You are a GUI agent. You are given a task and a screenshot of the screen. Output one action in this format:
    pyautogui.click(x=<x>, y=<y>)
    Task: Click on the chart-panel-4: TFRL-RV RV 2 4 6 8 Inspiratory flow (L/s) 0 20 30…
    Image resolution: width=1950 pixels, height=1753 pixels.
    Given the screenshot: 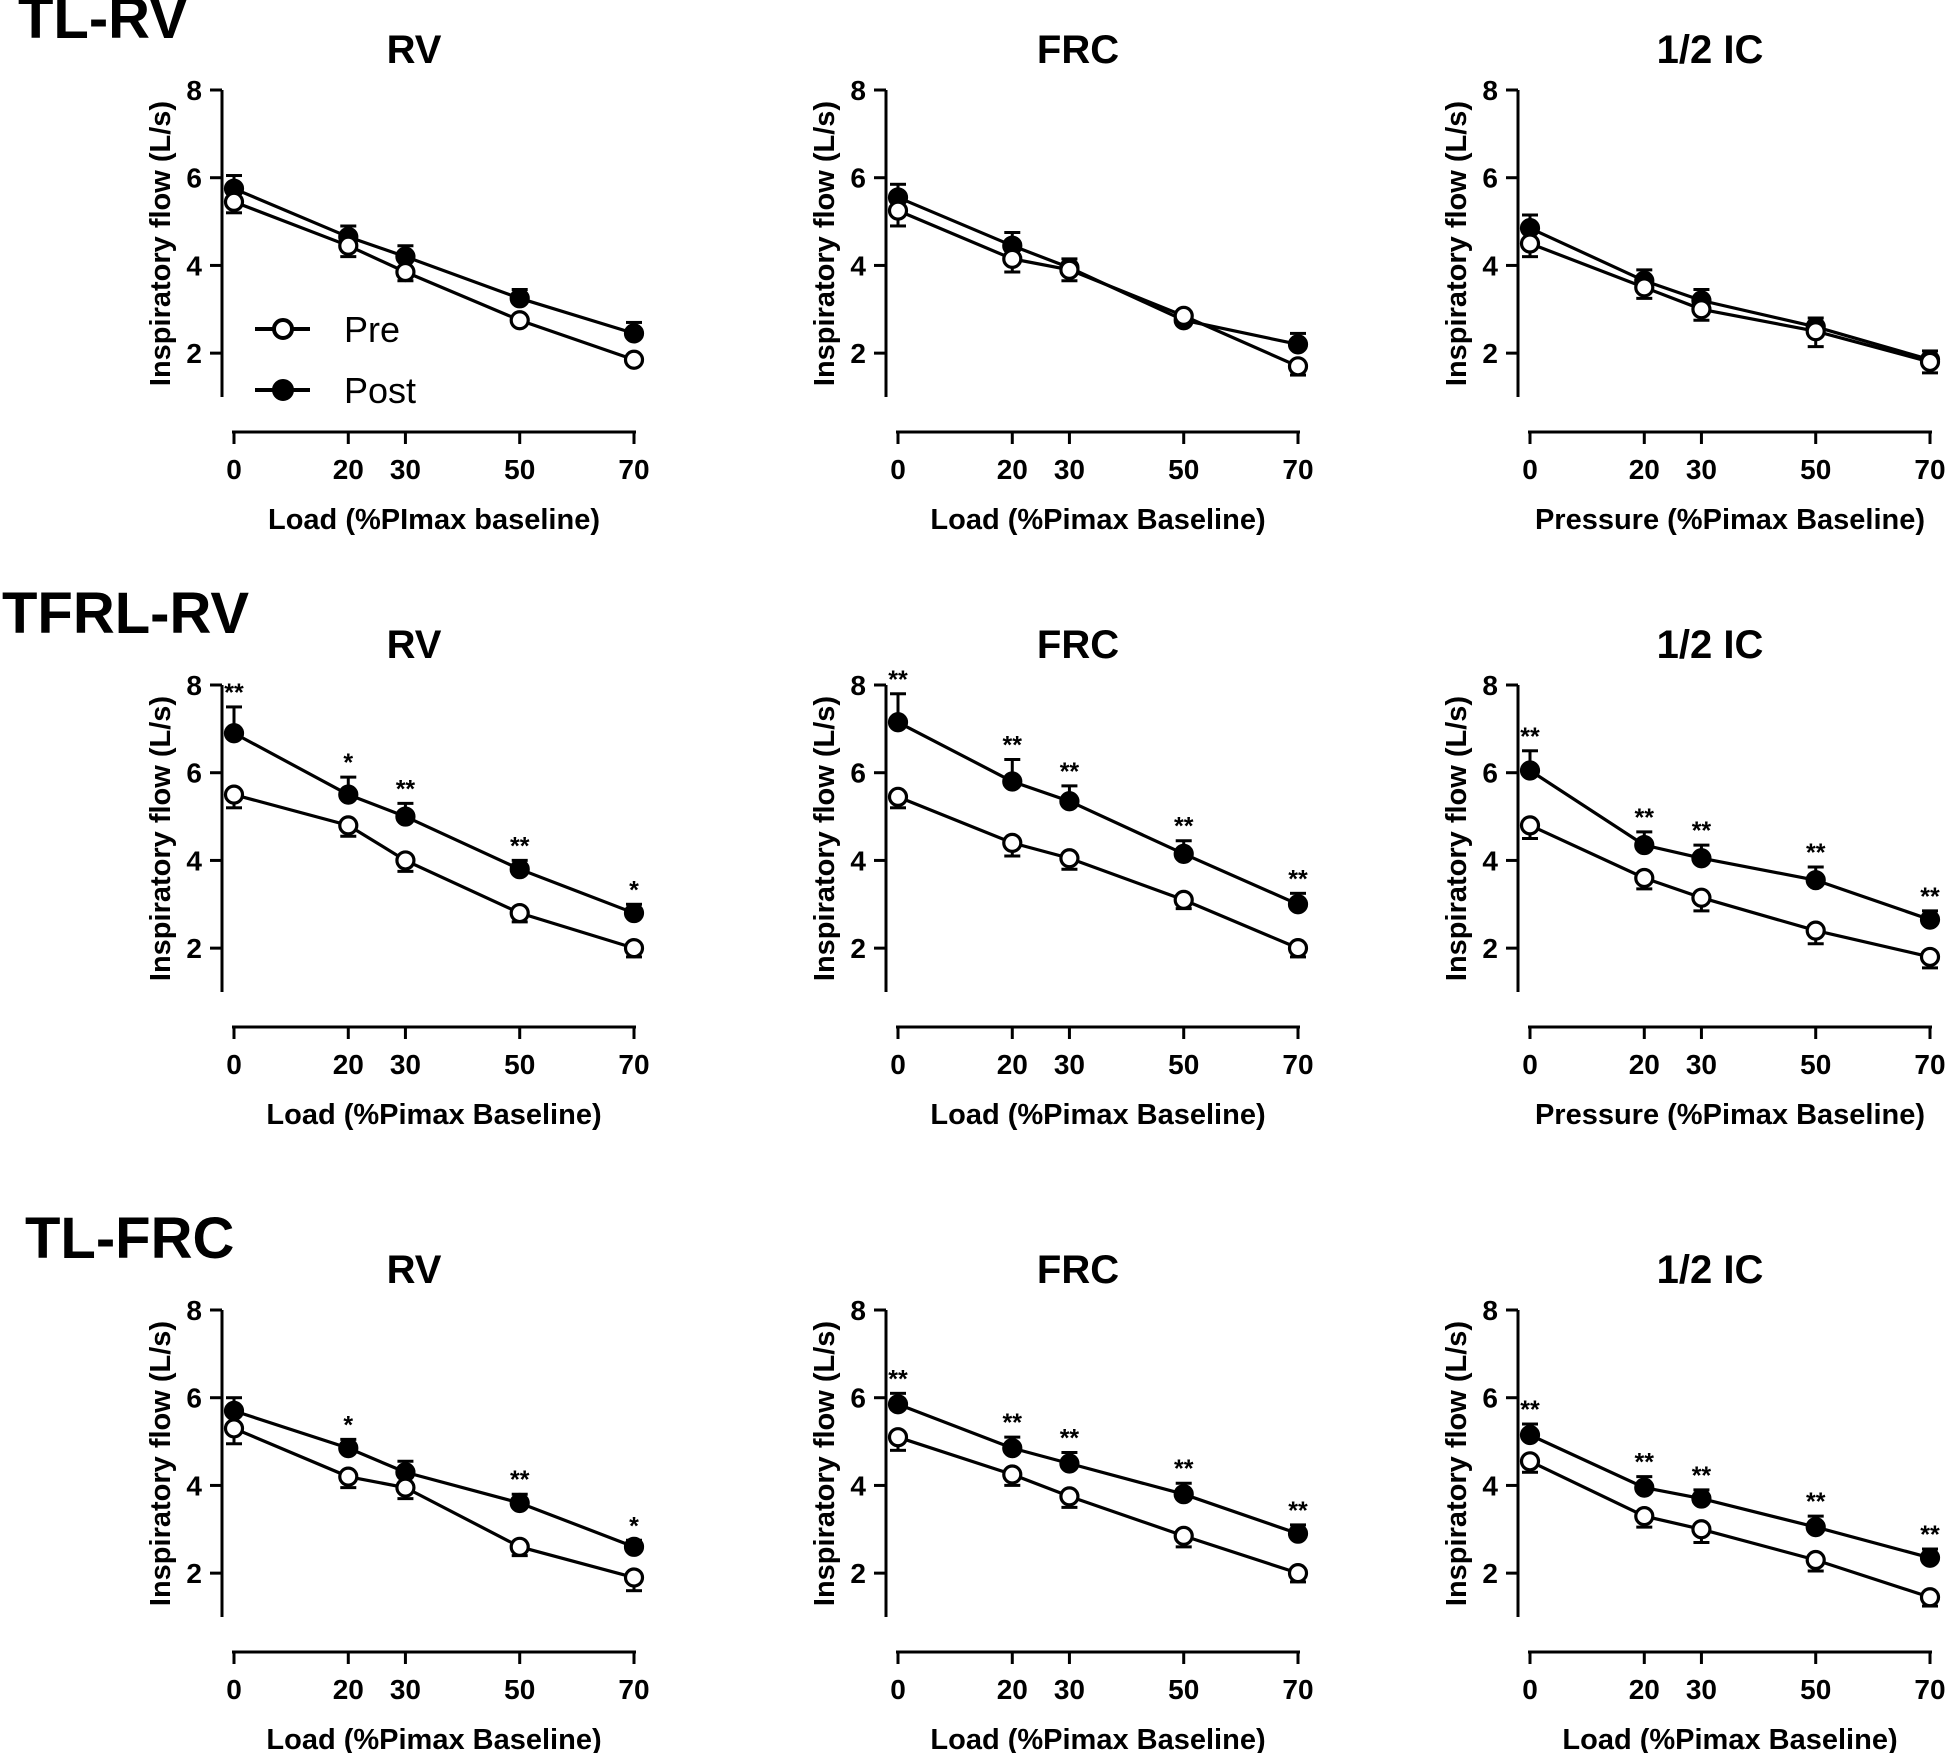 What is the action you would take?
    pyautogui.click(x=326, y=856)
    